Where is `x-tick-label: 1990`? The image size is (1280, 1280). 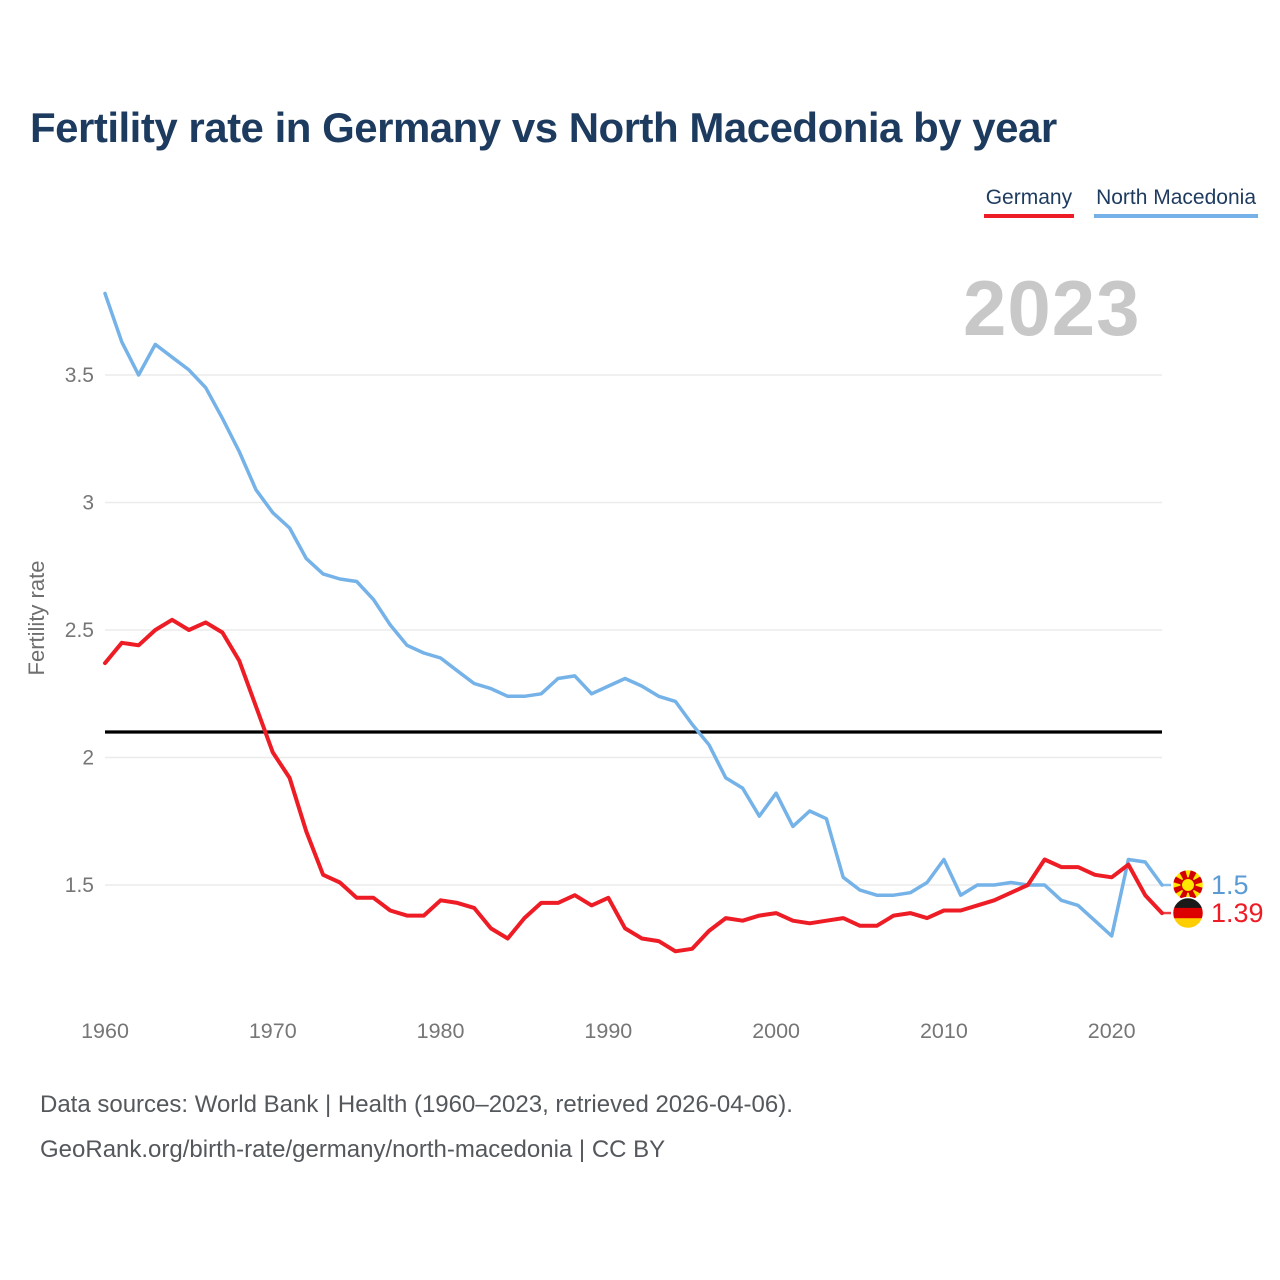 x-tick-label: 1990 is located at coordinates (608, 1031).